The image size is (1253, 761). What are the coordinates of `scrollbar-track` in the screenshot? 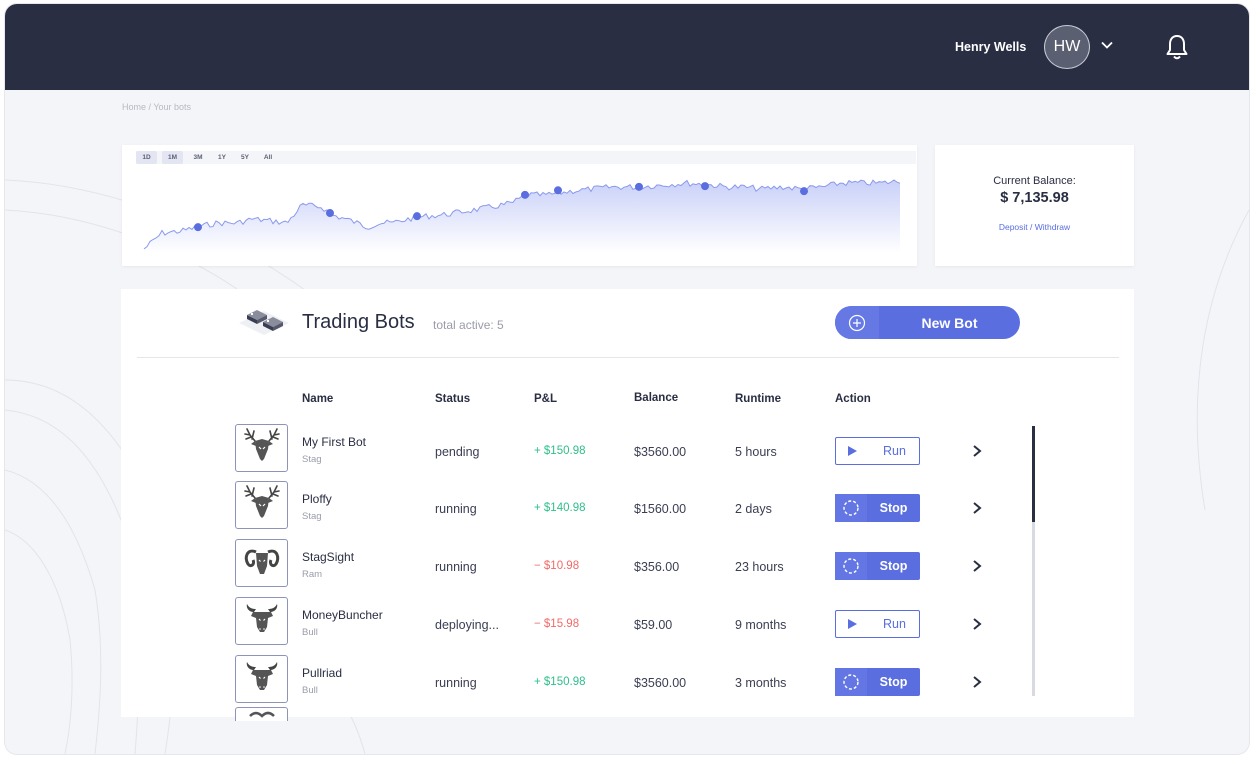 It's located at (1033, 561).